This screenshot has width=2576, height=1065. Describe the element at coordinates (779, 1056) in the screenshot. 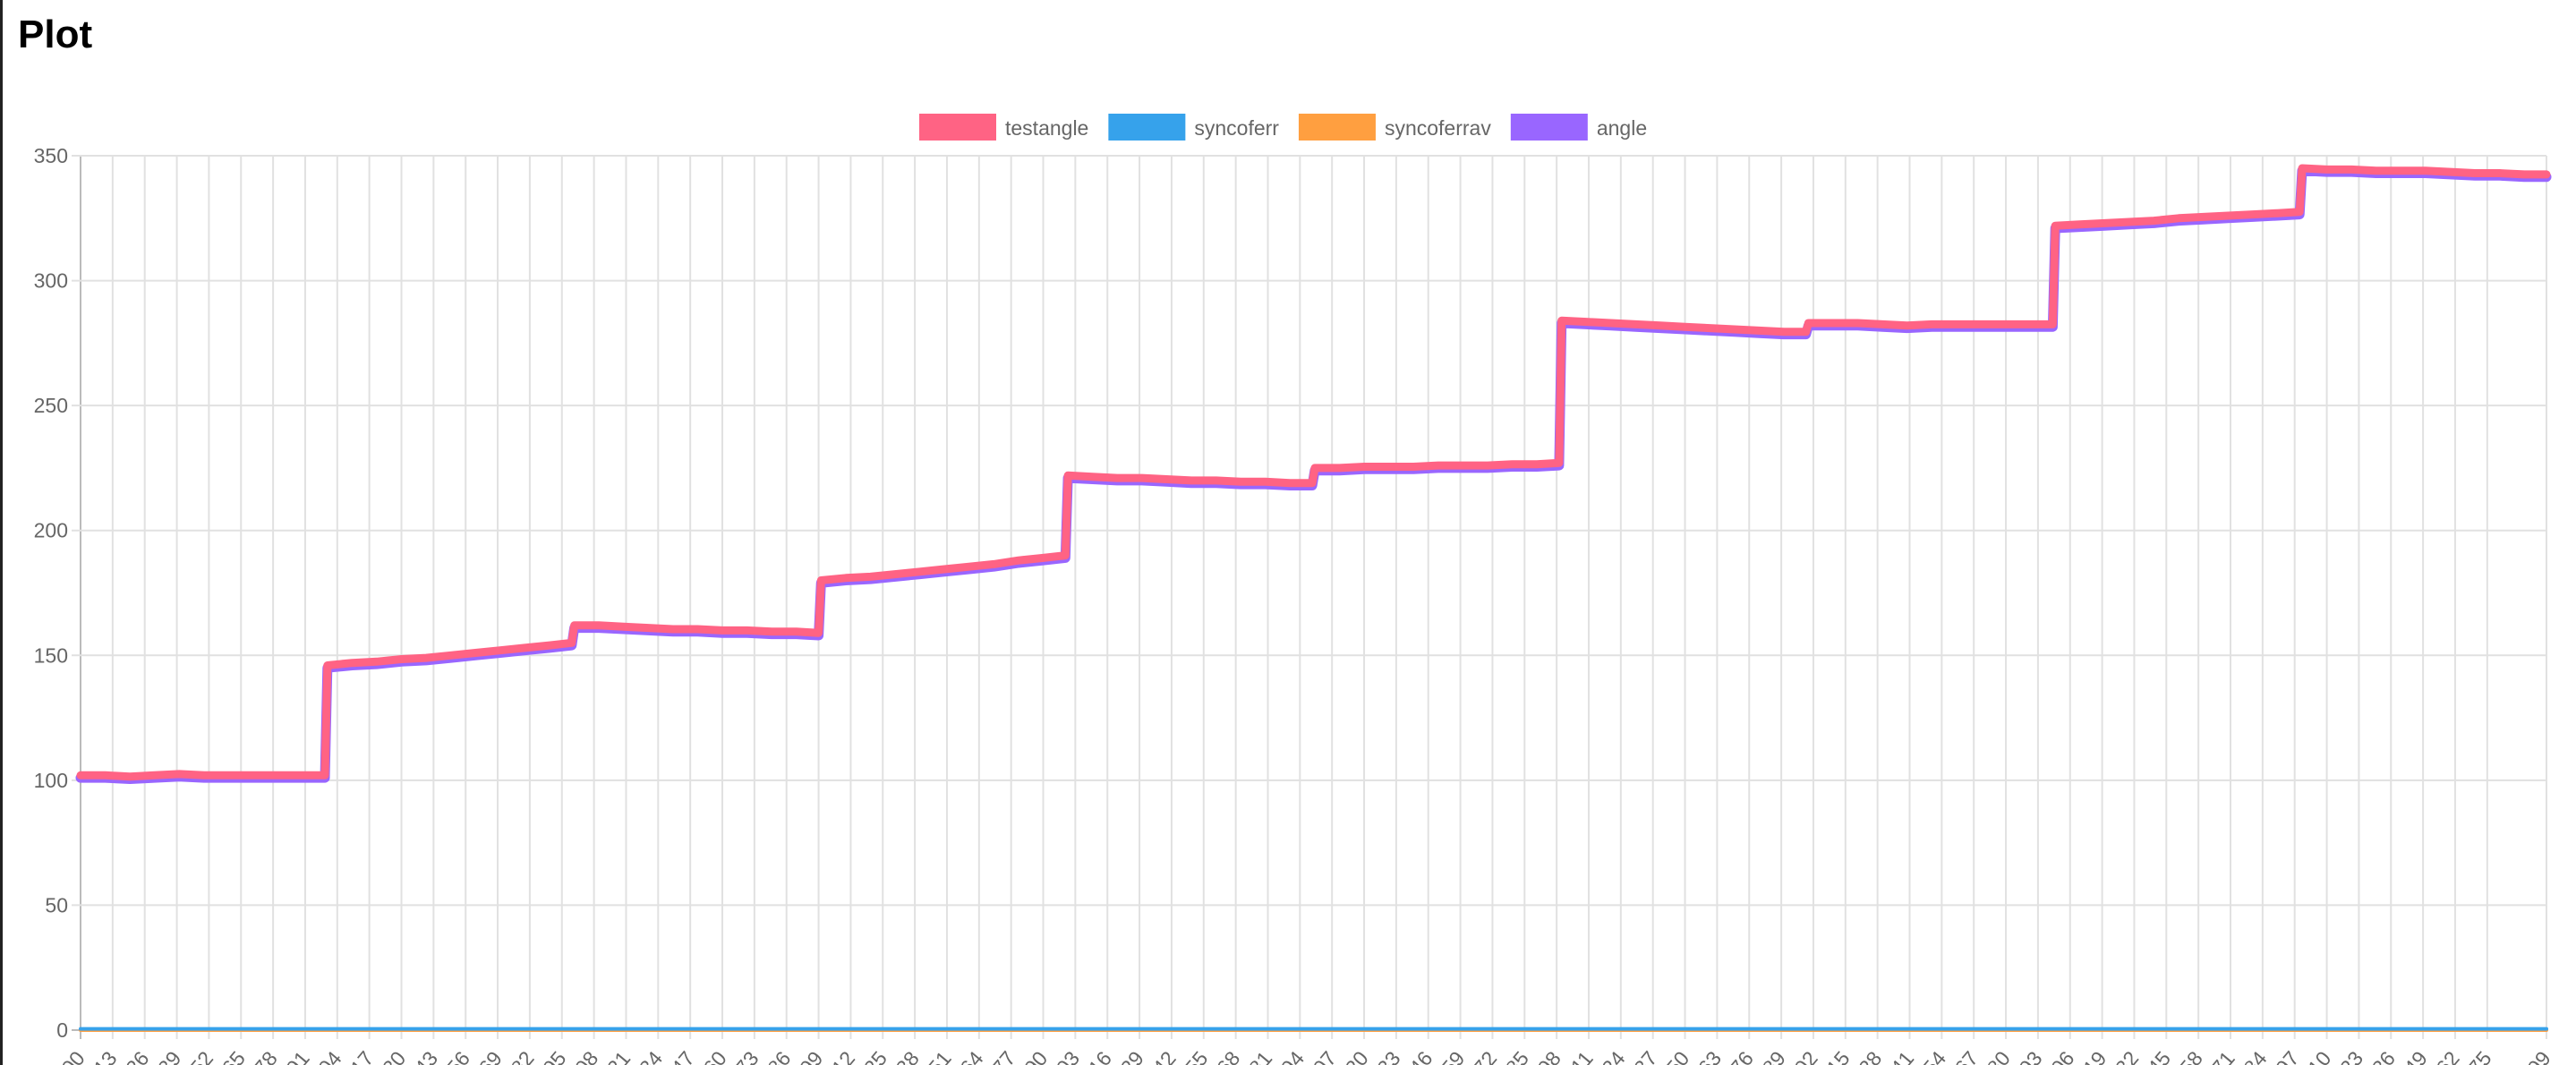

I see `x-tick-label: 86` at that location.